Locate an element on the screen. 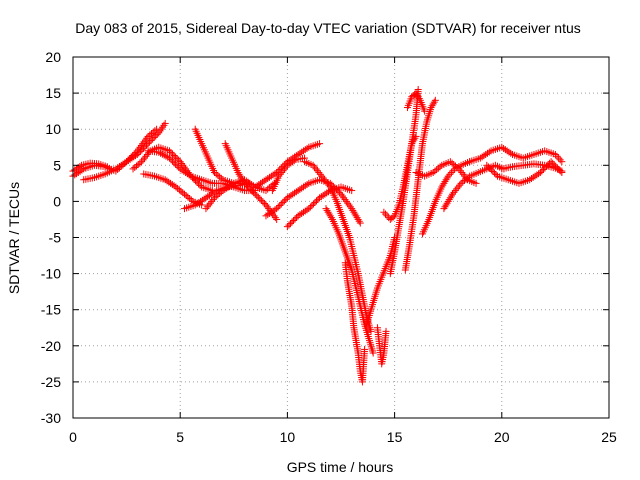 The height and width of the screenshot is (480, 640). x-tick-label: 25 is located at coordinates (609, 437).